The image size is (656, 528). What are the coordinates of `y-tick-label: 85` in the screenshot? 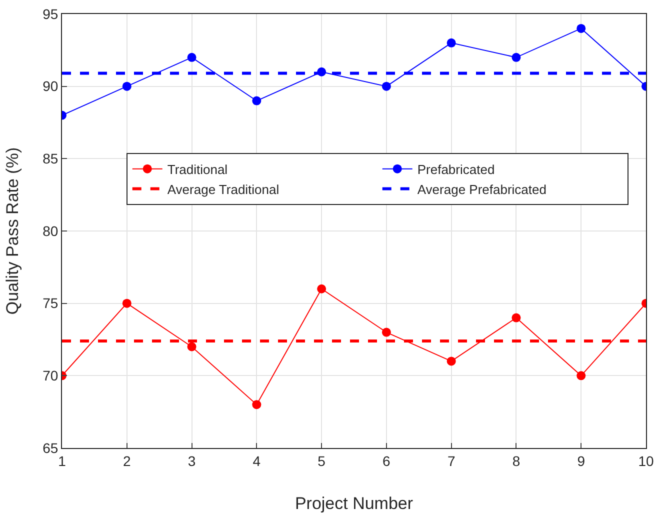 It's located at (50, 158).